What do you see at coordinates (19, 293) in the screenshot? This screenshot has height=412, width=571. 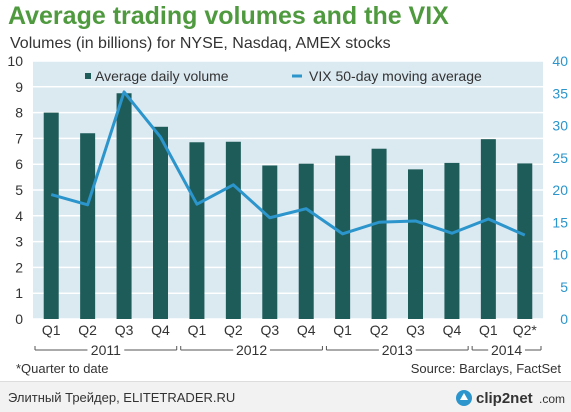 I see `left-tick-label: 1` at bounding box center [19, 293].